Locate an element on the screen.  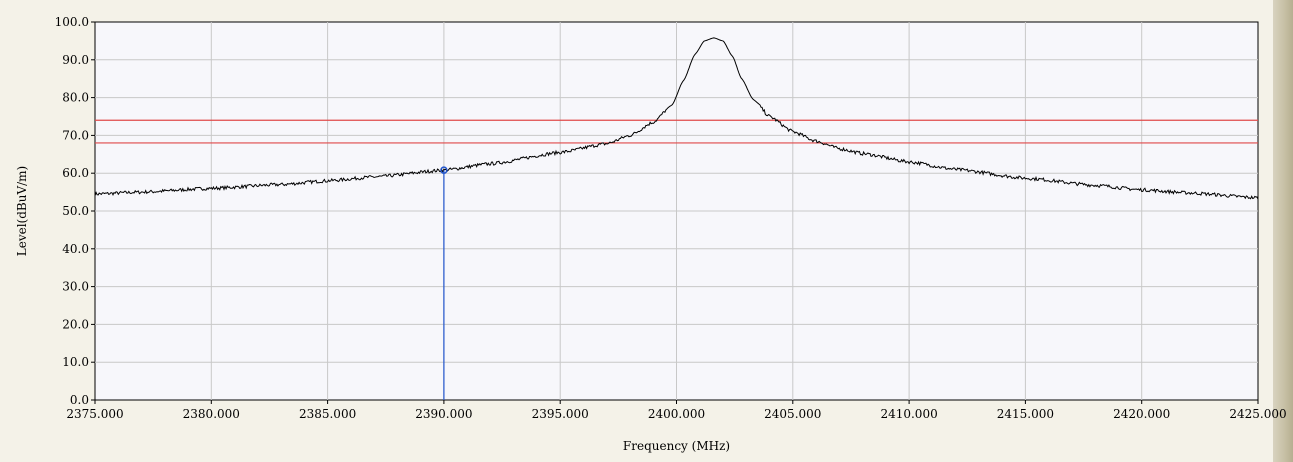
x-tick-label: 2400.000 is located at coordinates (676, 414).